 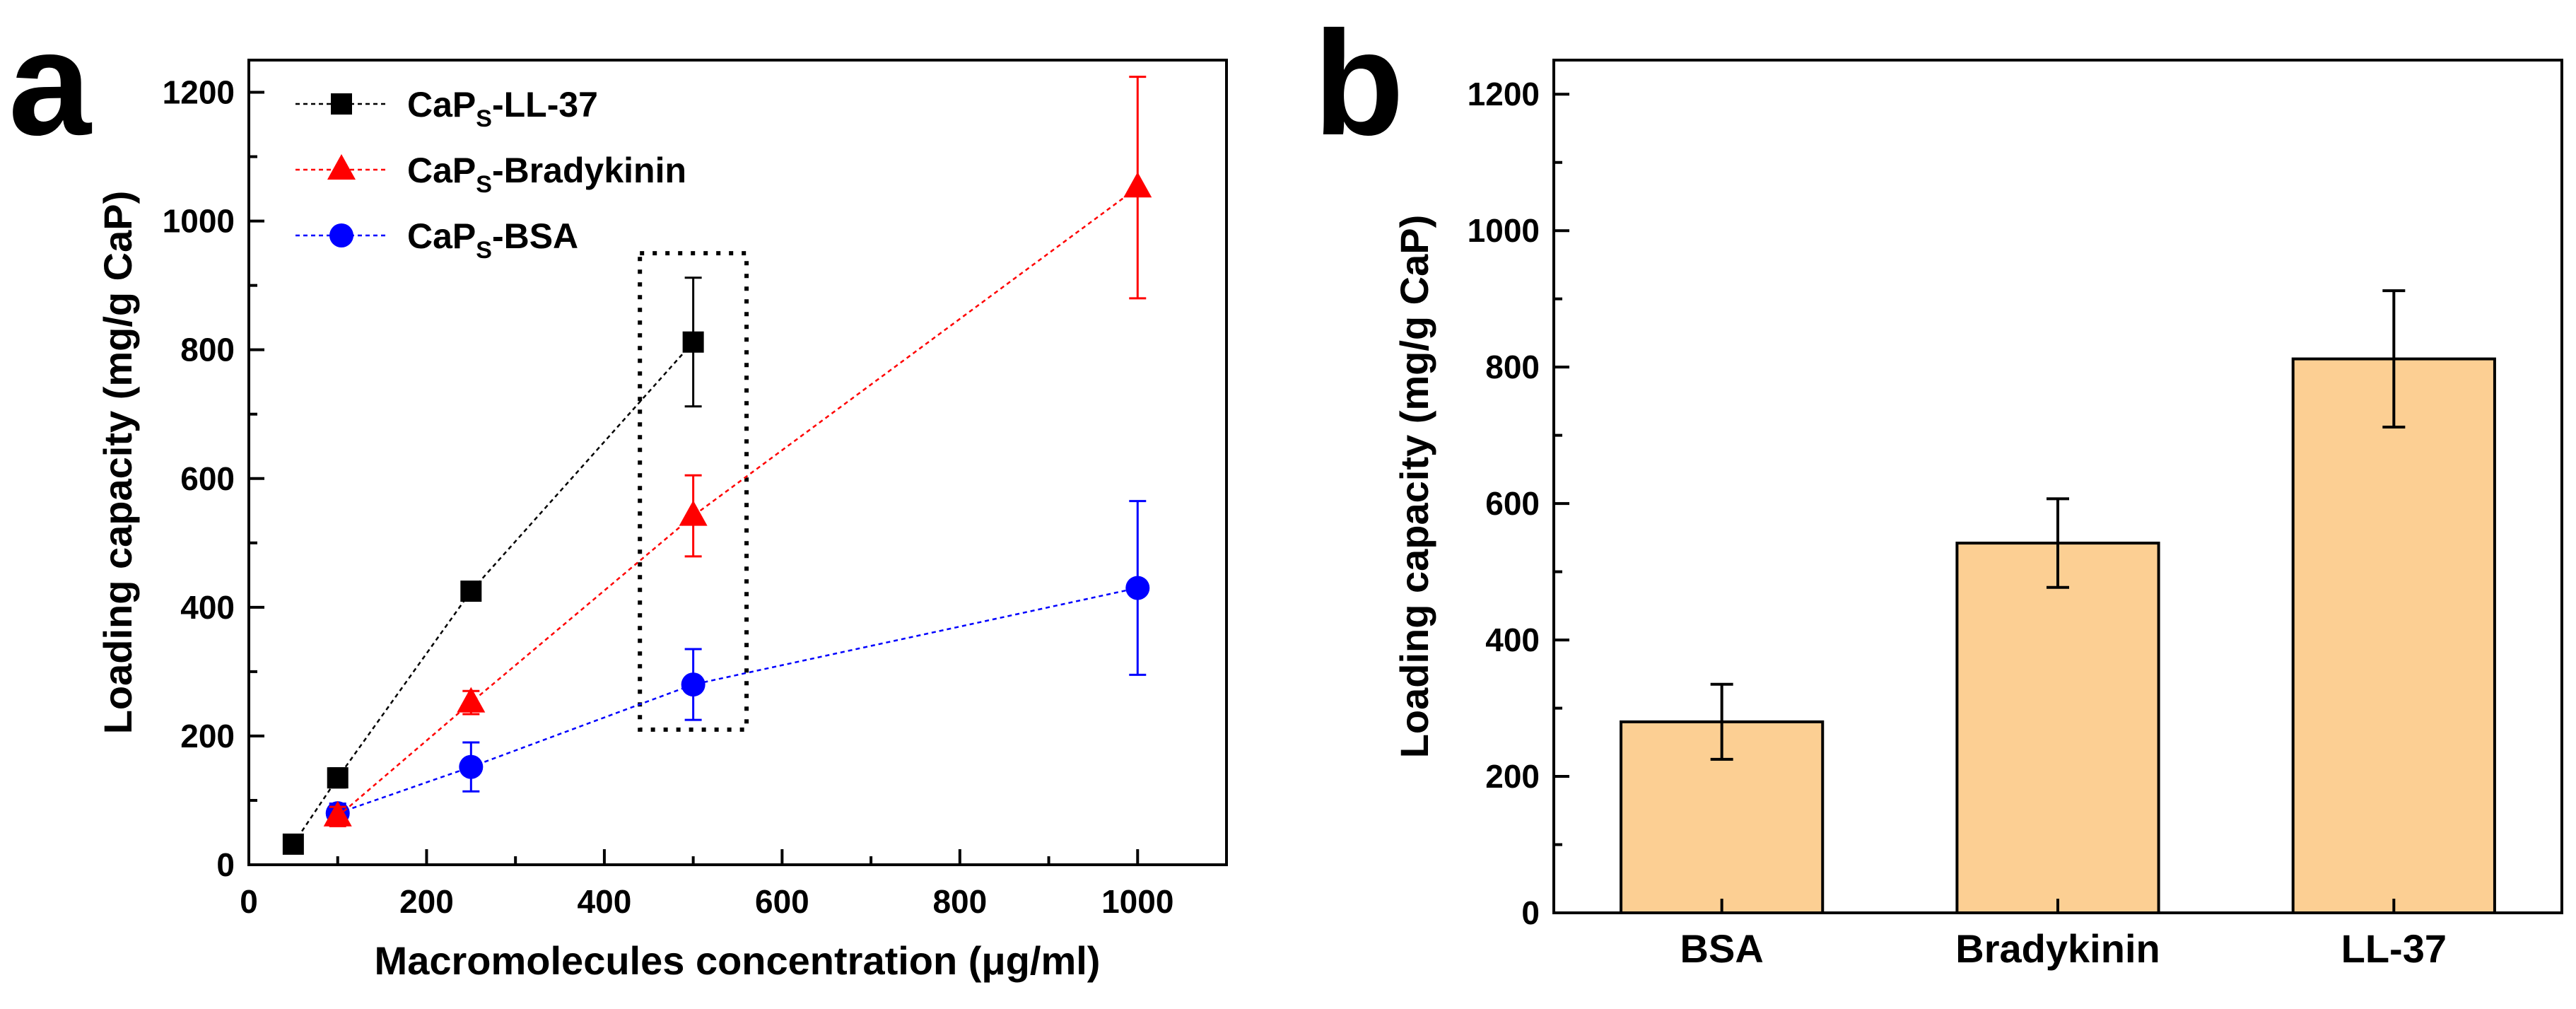 What do you see at coordinates (1530, 912) in the screenshot?
I see `chart-b-y-tick-label: 0` at bounding box center [1530, 912].